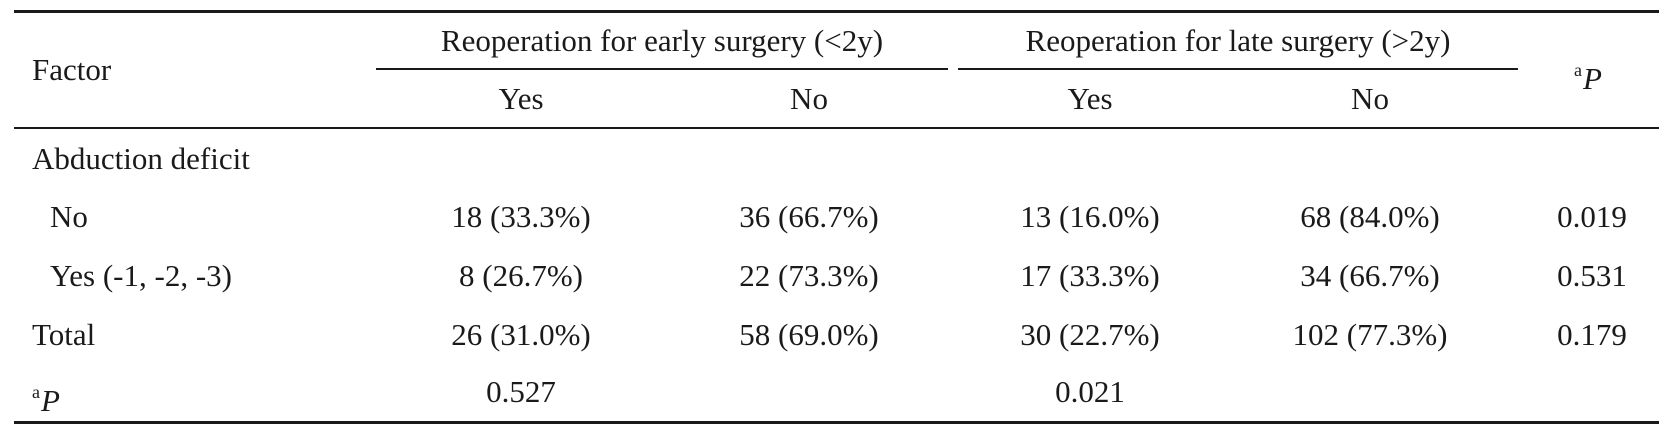 The image size is (1673, 431). What do you see at coordinates (521, 275) in the screenshot?
I see `cell-early-yes: 8 (26.7%)` at bounding box center [521, 275].